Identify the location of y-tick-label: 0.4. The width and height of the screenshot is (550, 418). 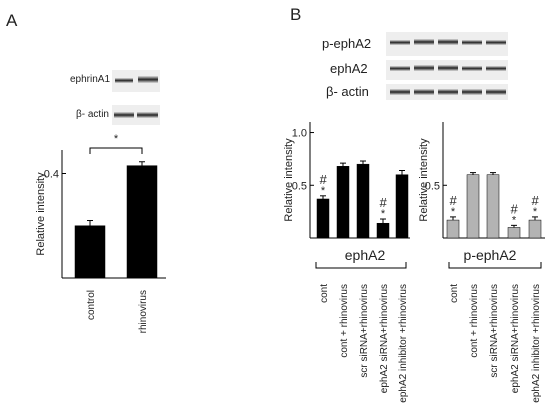
(51, 175).